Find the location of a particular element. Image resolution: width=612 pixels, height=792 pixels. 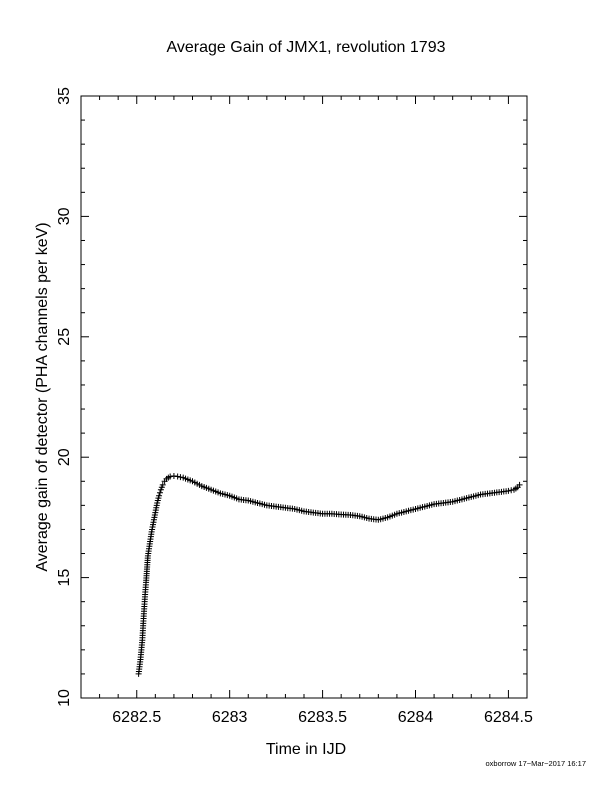

x-tick-label: 6284.5 is located at coordinates (508, 717).